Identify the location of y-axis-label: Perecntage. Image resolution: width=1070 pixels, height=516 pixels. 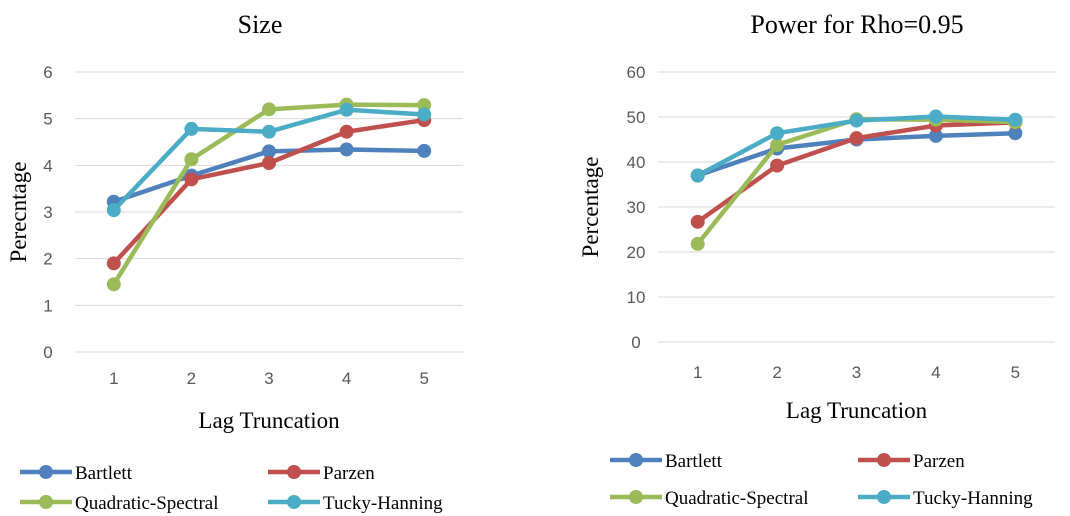
(18, 212).